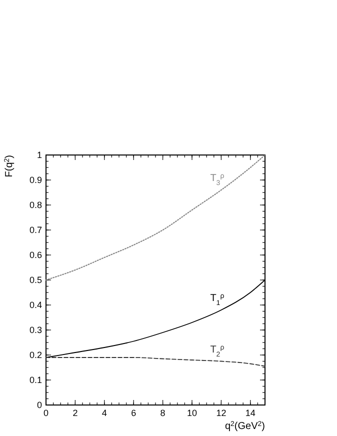  What do you see at coordinates (35, 255) in the screenshot?
I see `y-tick-label: 0.6` at bounding box center [35, 255].